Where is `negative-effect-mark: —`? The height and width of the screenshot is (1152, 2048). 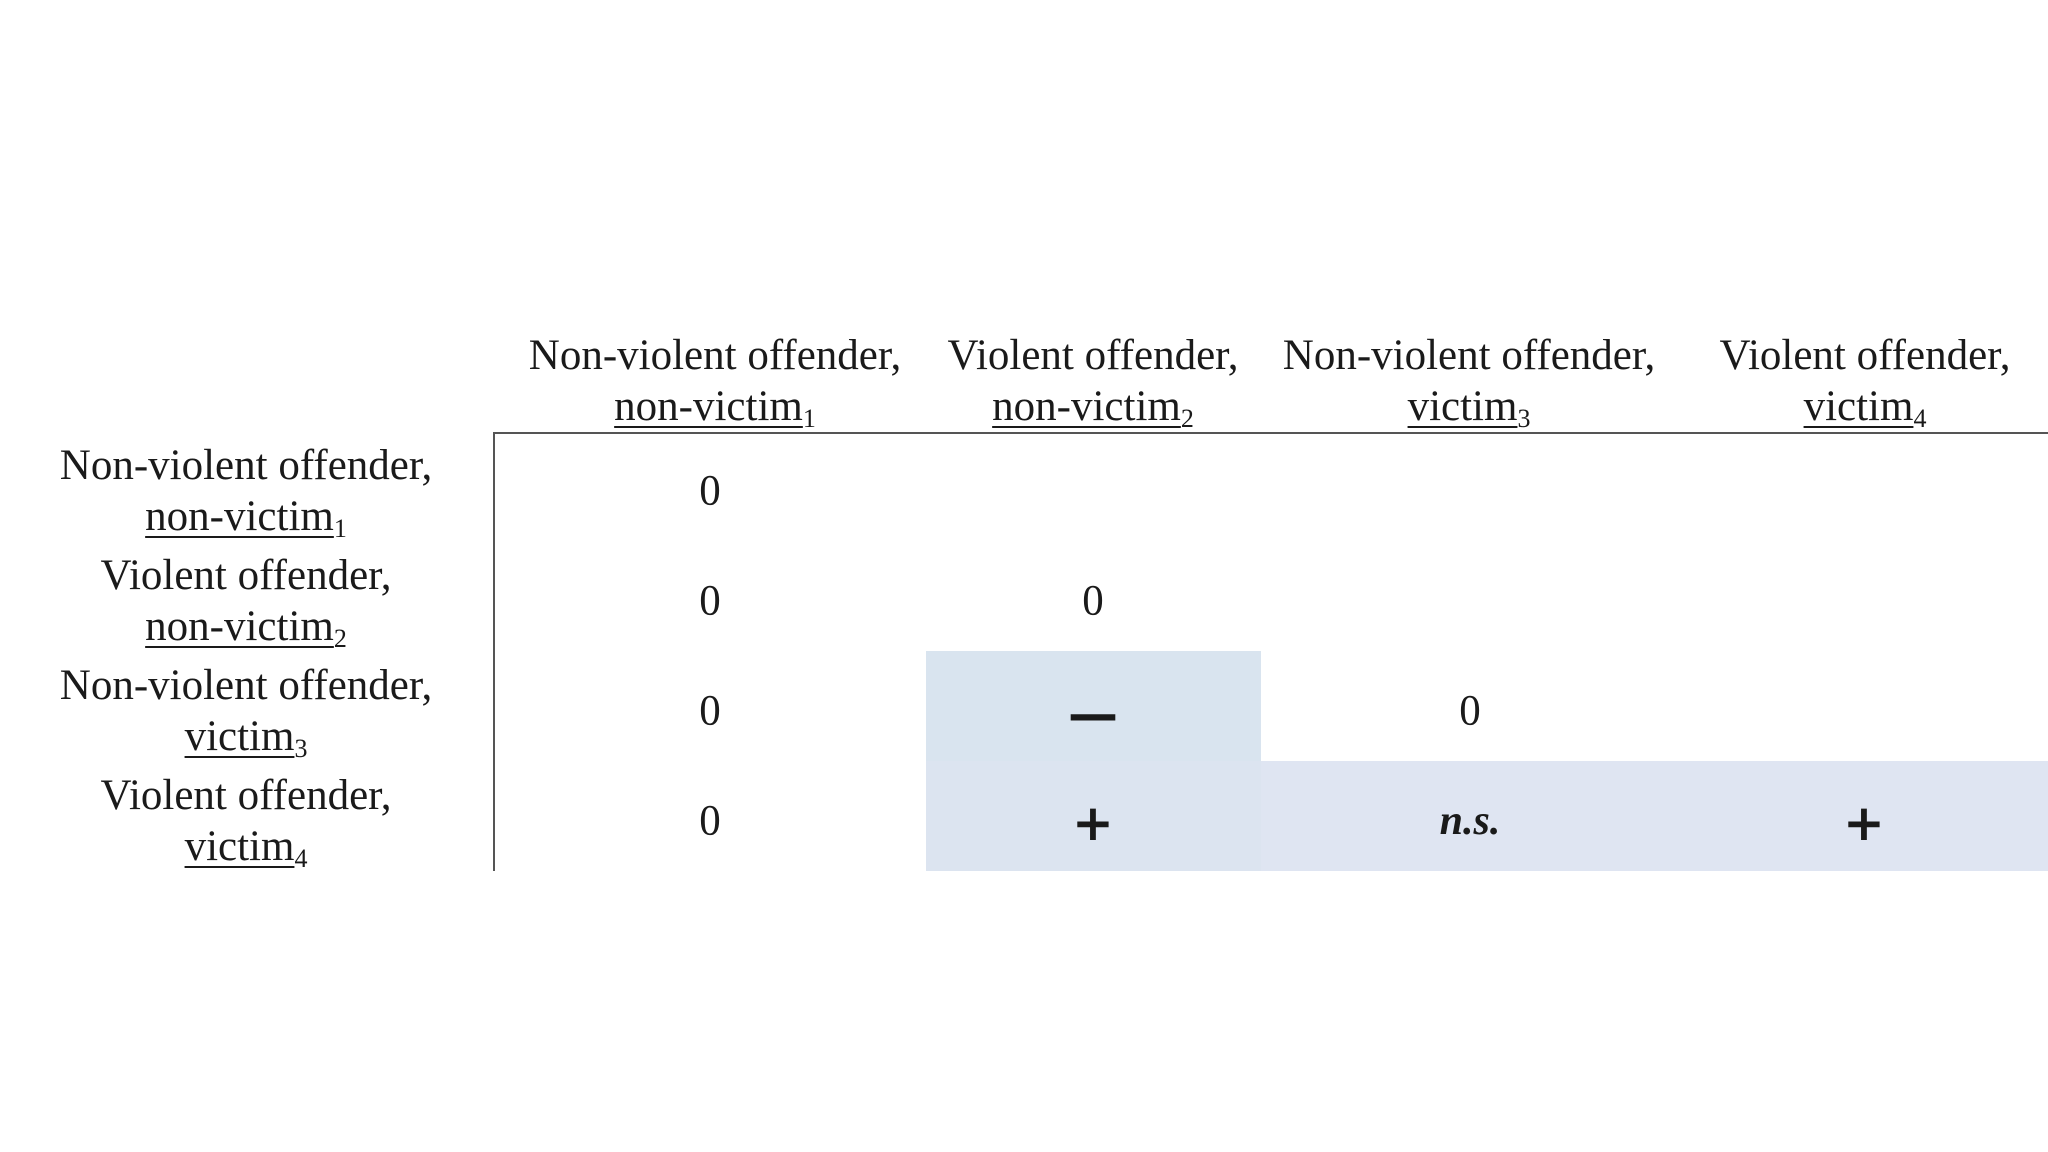
negative-effect-mark: — is located at coordinates (1093, 714).